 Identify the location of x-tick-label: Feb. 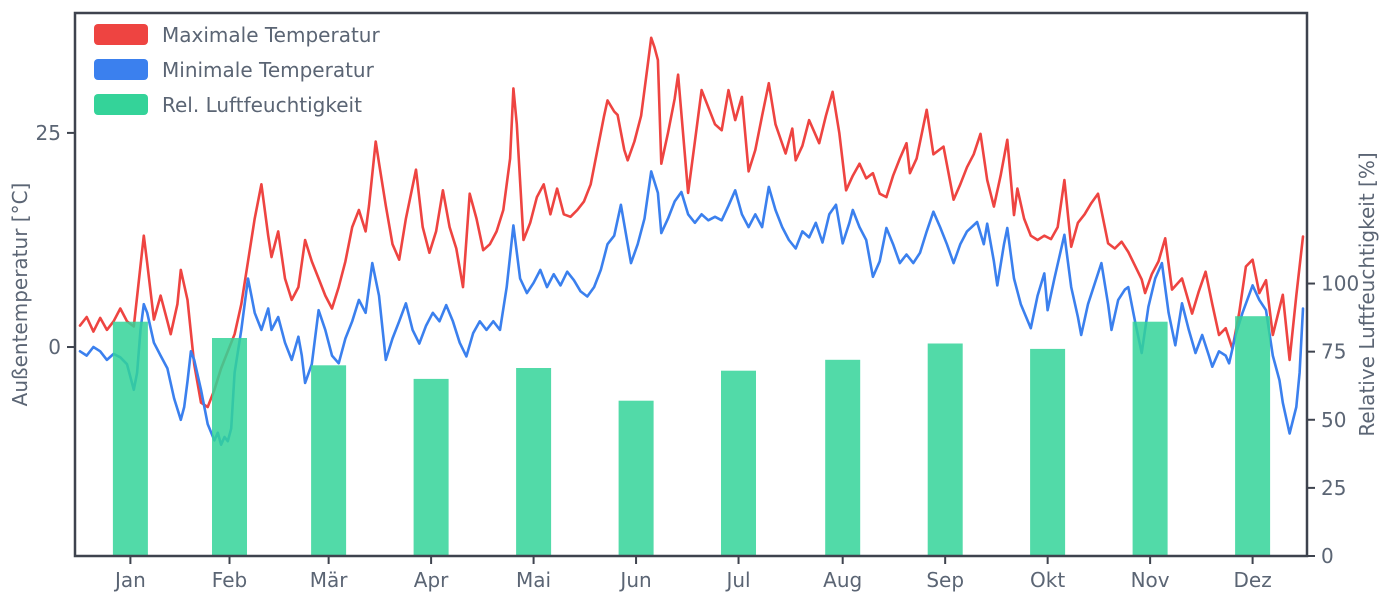
(229, 580).